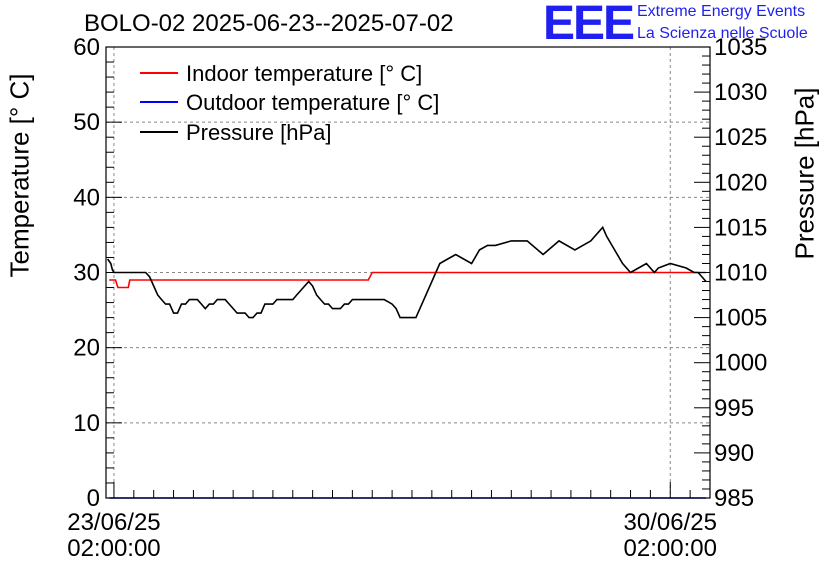  Describe the element at coordinates (93, 498) in the screenshot. I see `y-left-tick-label: 0` at that location.